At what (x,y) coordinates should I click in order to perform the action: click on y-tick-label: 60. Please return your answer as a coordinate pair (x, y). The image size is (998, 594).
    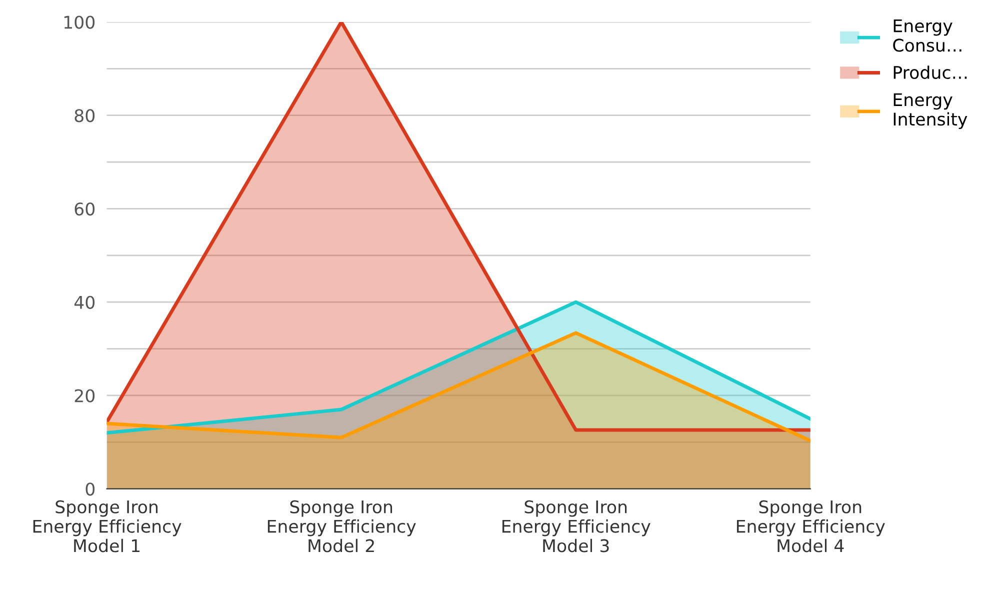
    Looking at the image, I should click on (84, 209).